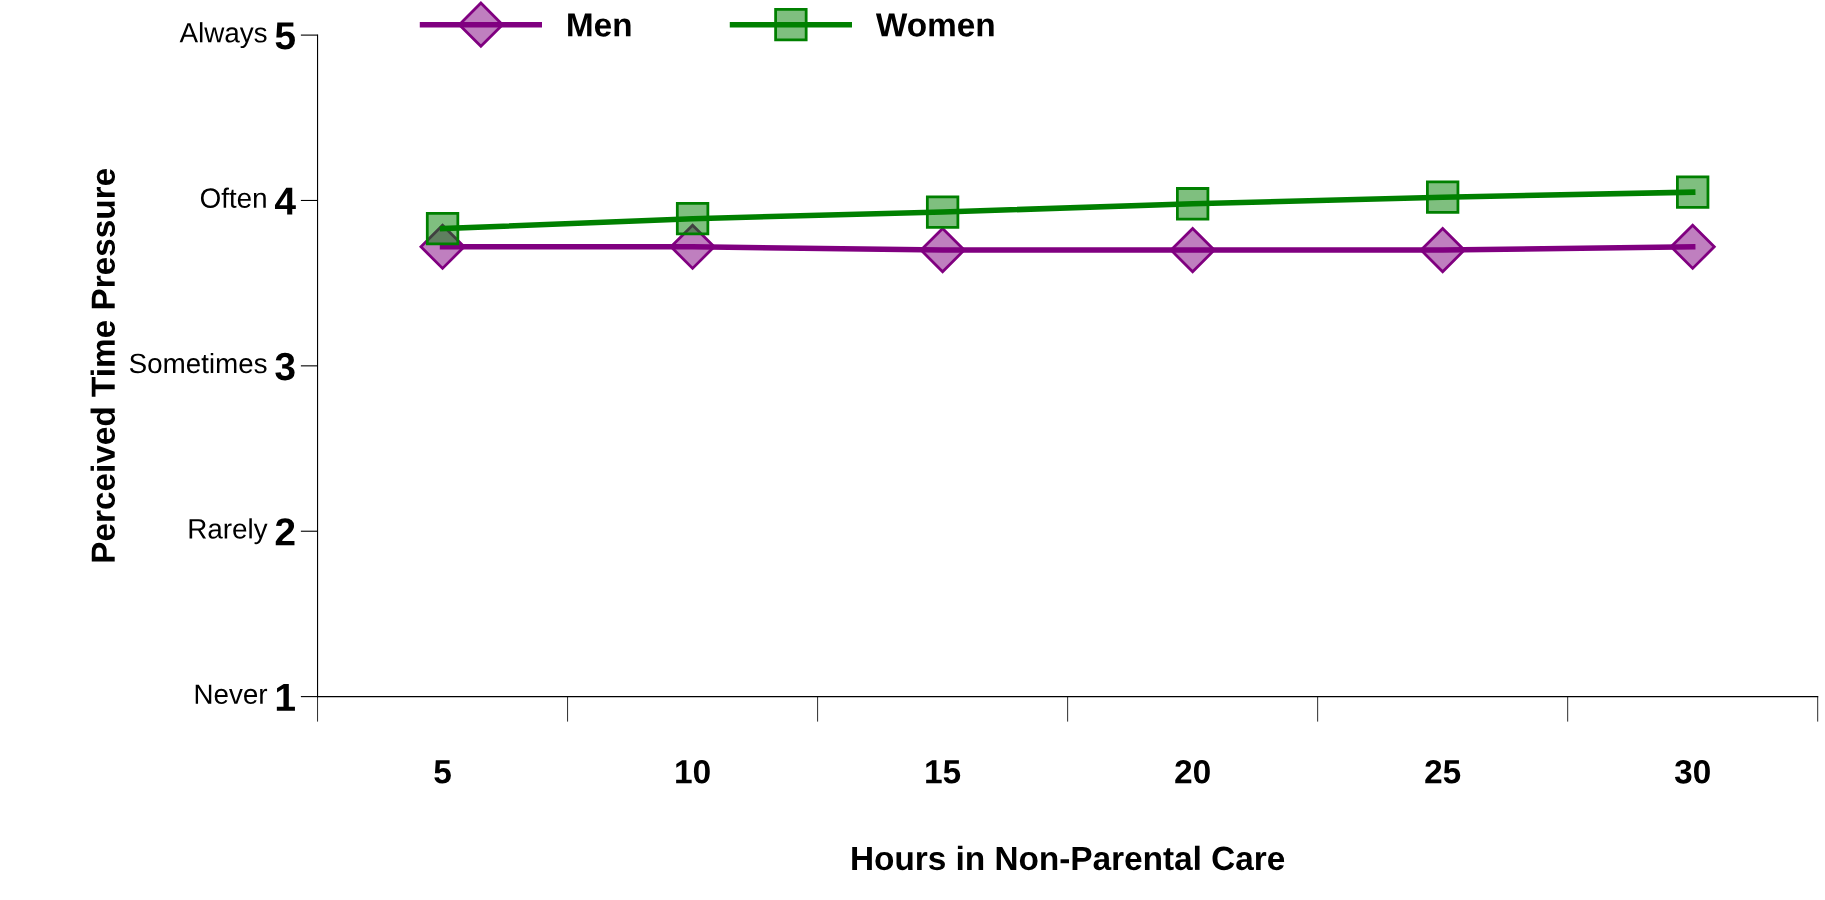 The height and width of the screenshot is (900, 1825). I want to click on x-tick-label: 30, so click(1692, 771).